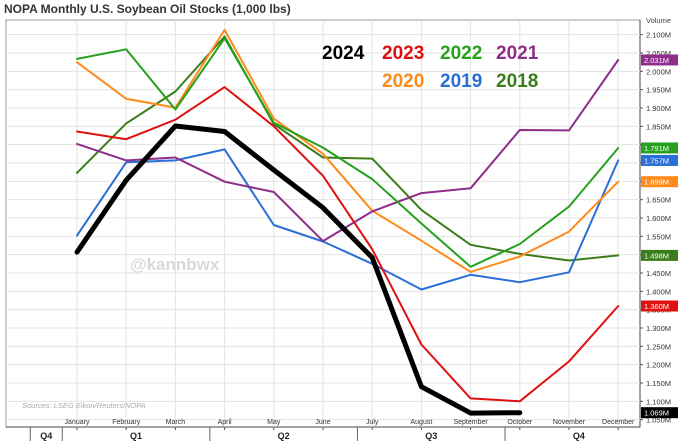 This screenshot has height=441, width=680. Describe the element at coordinates (658, 20) in the screenshot. I see `y-axis-label: Volume` at that location.